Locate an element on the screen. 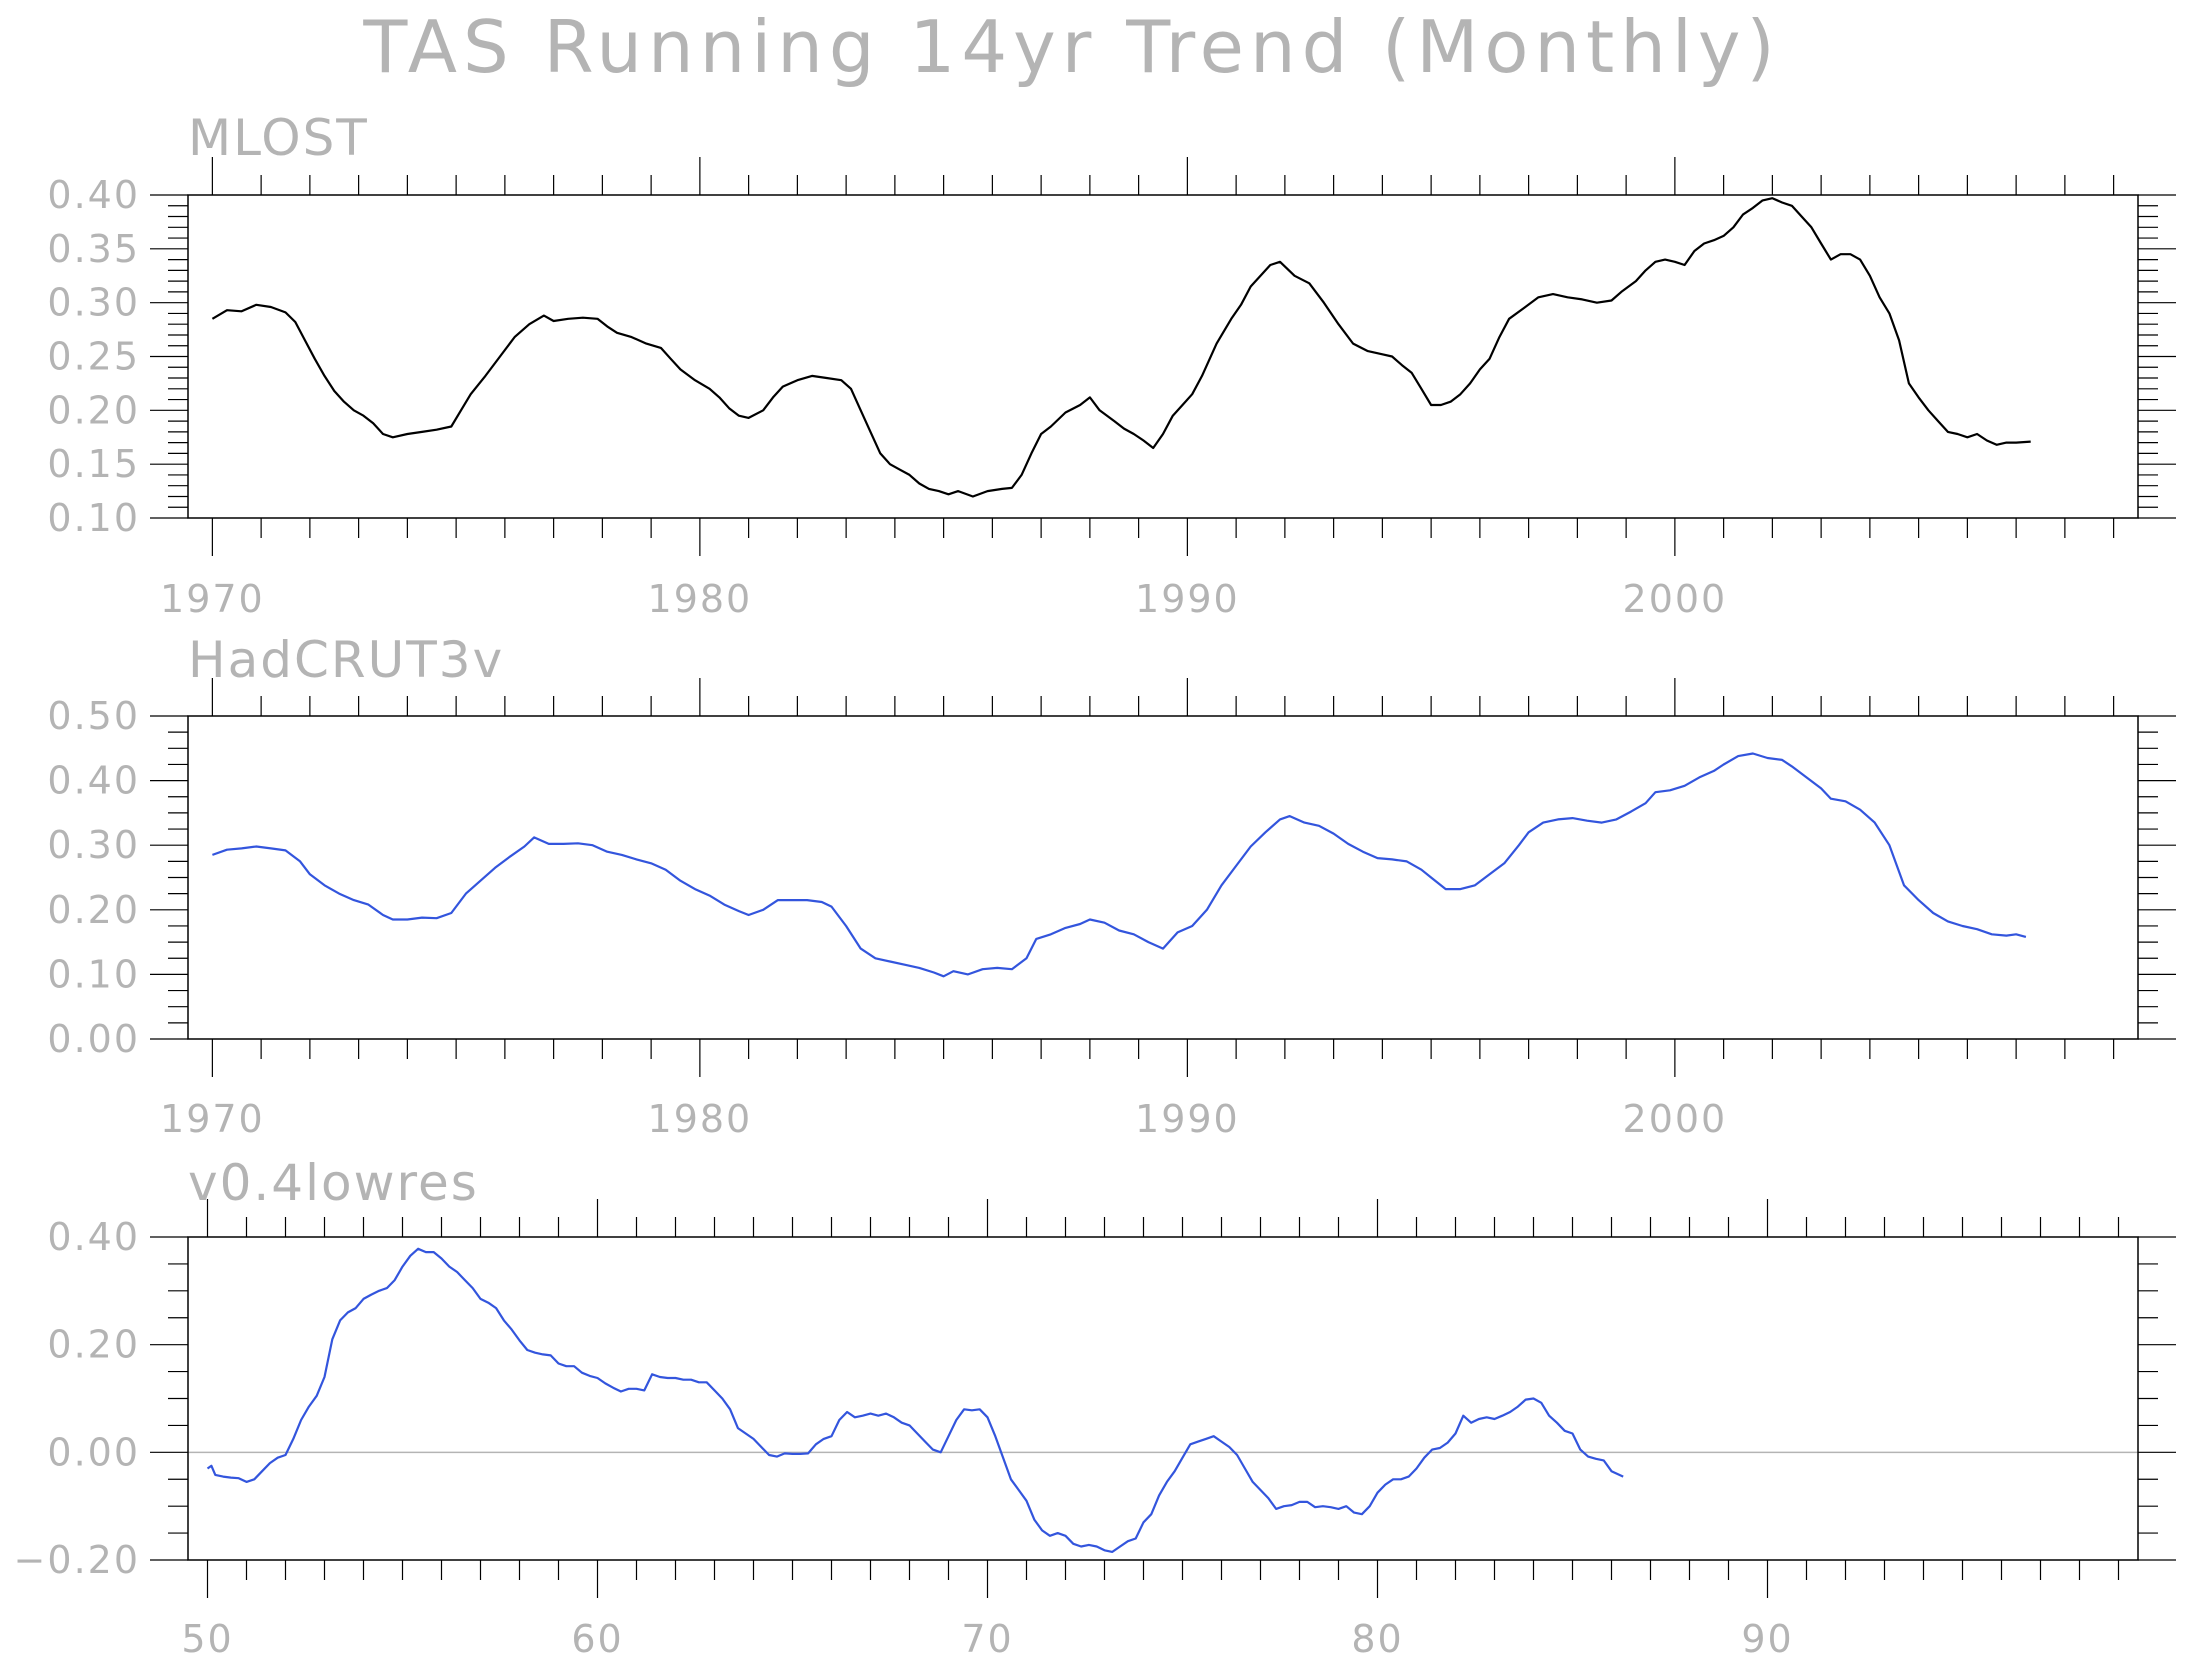 The width and height of the screenshot is (2185, 1661). panel-title: v0.4lowres is located at coordinates (333, 1183).